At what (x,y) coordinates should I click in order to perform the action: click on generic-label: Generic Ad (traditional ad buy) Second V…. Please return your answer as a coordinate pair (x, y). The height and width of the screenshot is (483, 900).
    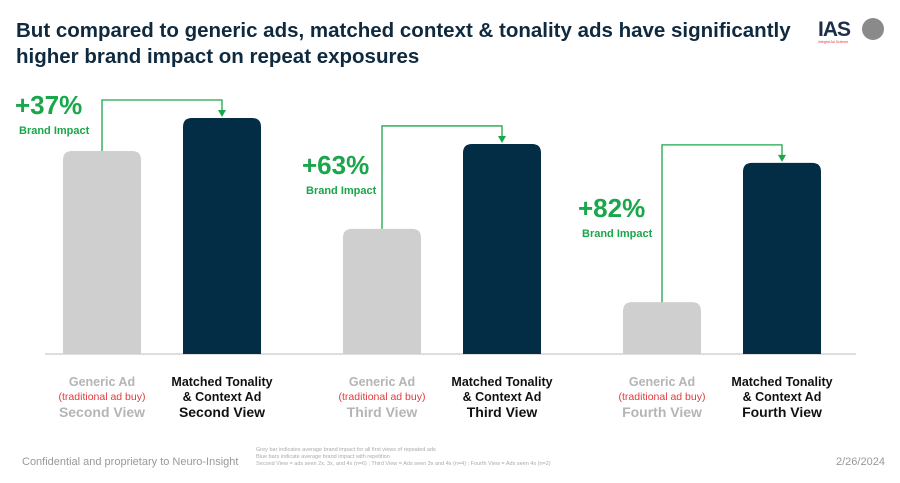
    Looking at the image, I should click on (102, 397).